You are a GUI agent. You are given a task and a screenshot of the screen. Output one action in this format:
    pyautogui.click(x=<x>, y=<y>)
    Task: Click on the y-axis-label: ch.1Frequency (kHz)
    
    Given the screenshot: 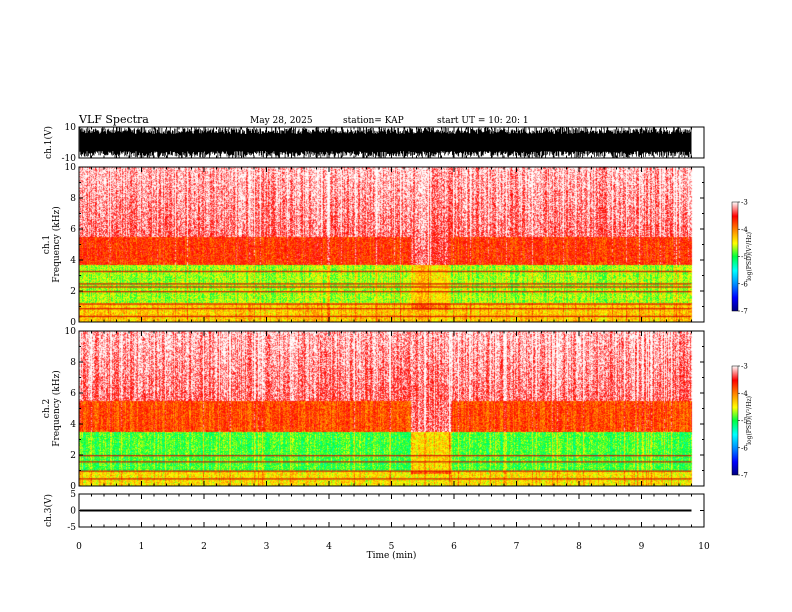 What is the action you would take?
    pyautogui.click(x=52, y=244)
    